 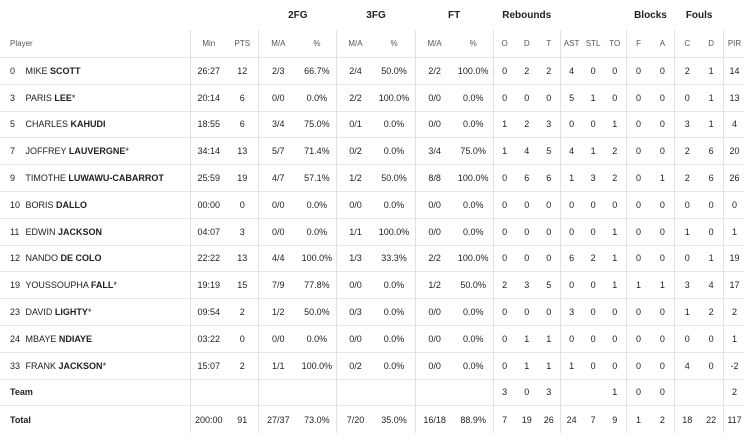 I want to click on stat-reb-t: 0, so click(x=549, y=97).